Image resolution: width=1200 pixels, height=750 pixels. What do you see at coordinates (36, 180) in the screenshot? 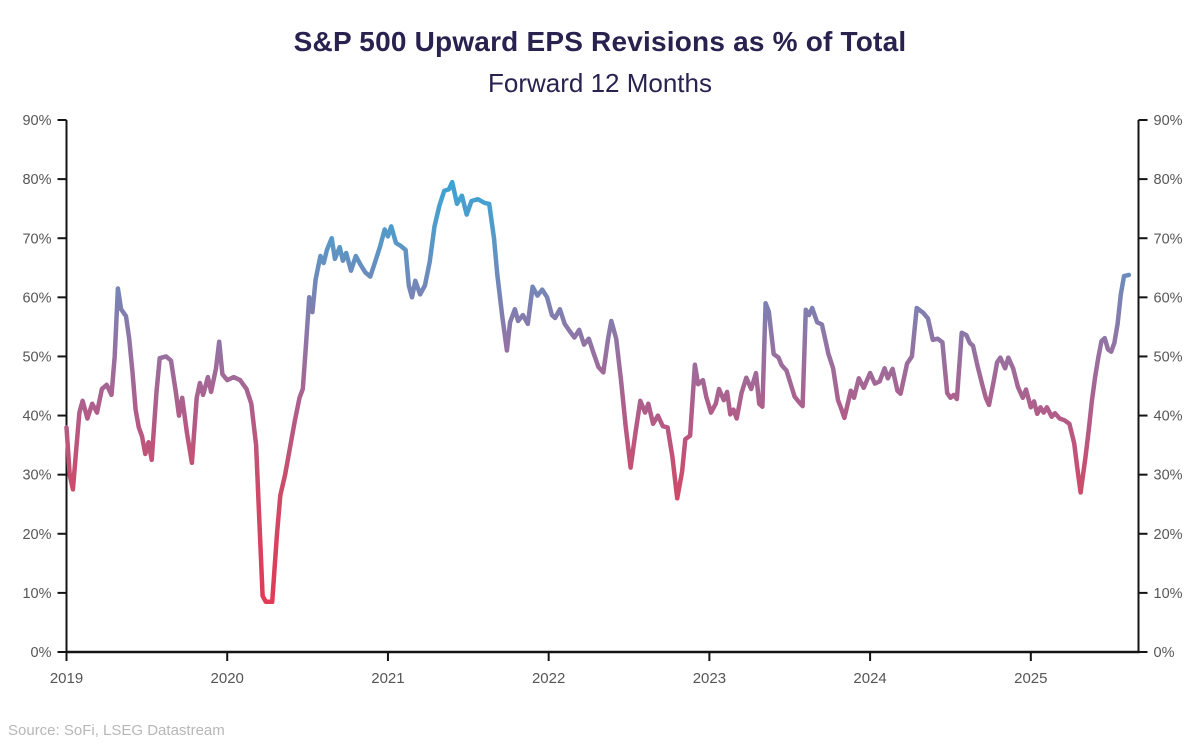
I see `y-tick-label-left: 80%` at bounding box center [36, 180].